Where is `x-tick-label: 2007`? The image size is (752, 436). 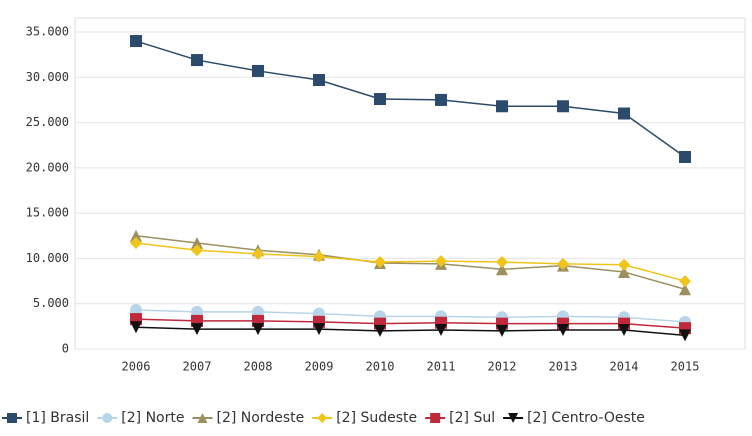 x-tick-label: 2007 is located at coordinates (197, 367).